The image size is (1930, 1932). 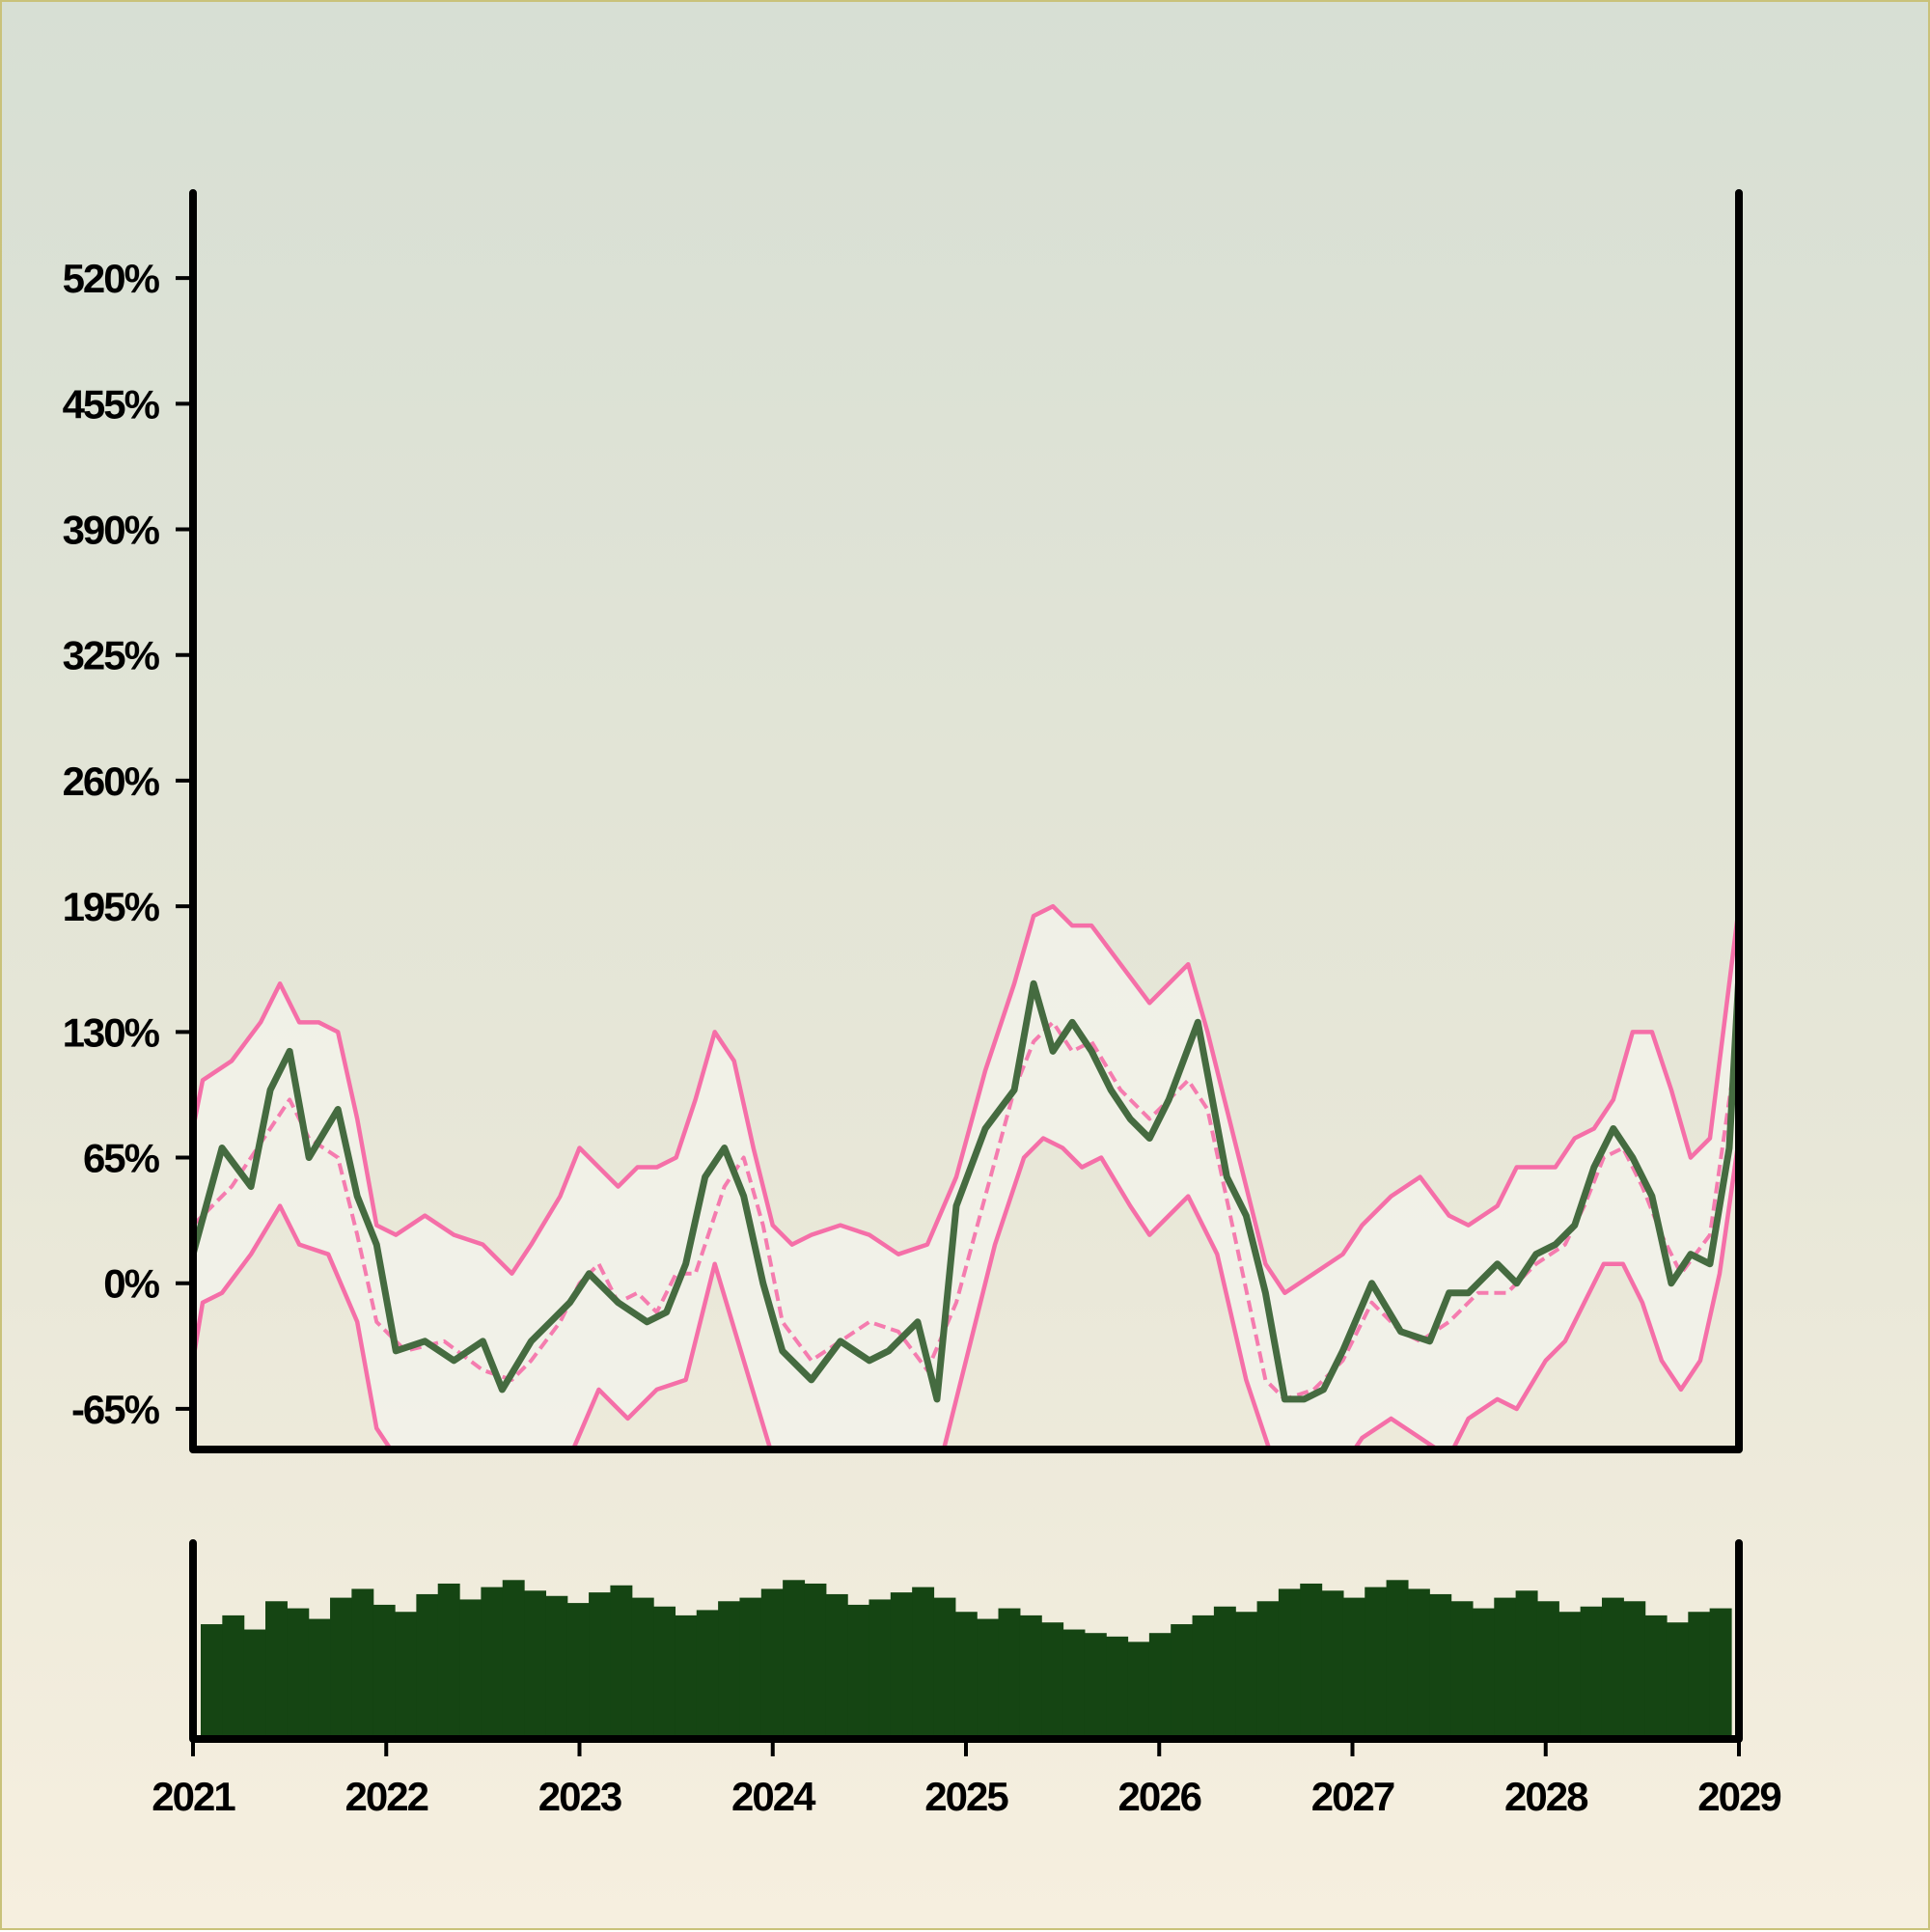 I want to click on lower-band-line, so click(x=966, y=1292).